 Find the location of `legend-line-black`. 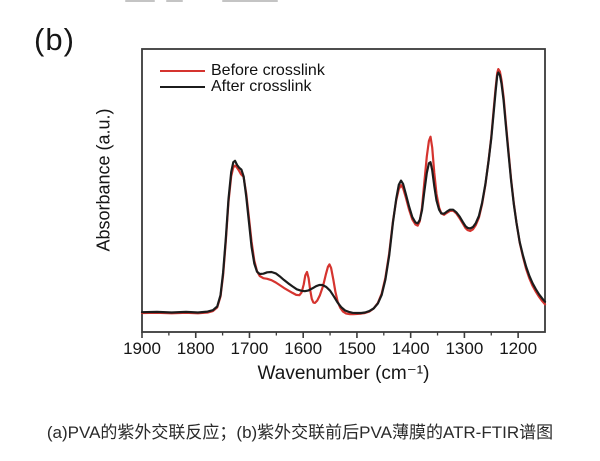

legend-line-black is located at coordinates (182, 87).